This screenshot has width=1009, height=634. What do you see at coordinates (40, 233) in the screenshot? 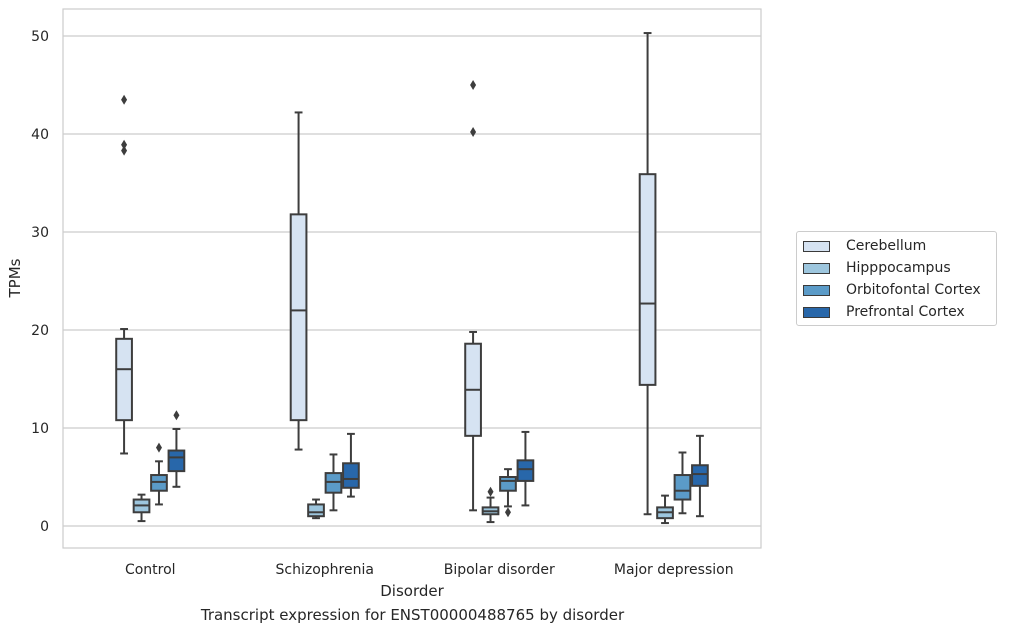
I see `y-tick-label: 30` at bounding box center [40, 233].